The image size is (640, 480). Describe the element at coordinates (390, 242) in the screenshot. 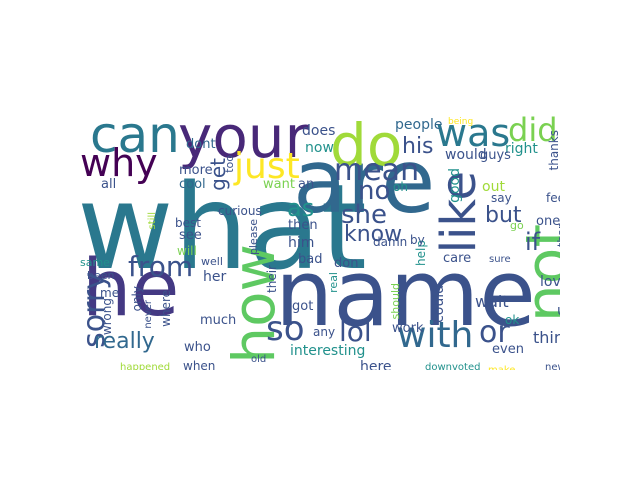

I see `word-damn: damn` at that location.